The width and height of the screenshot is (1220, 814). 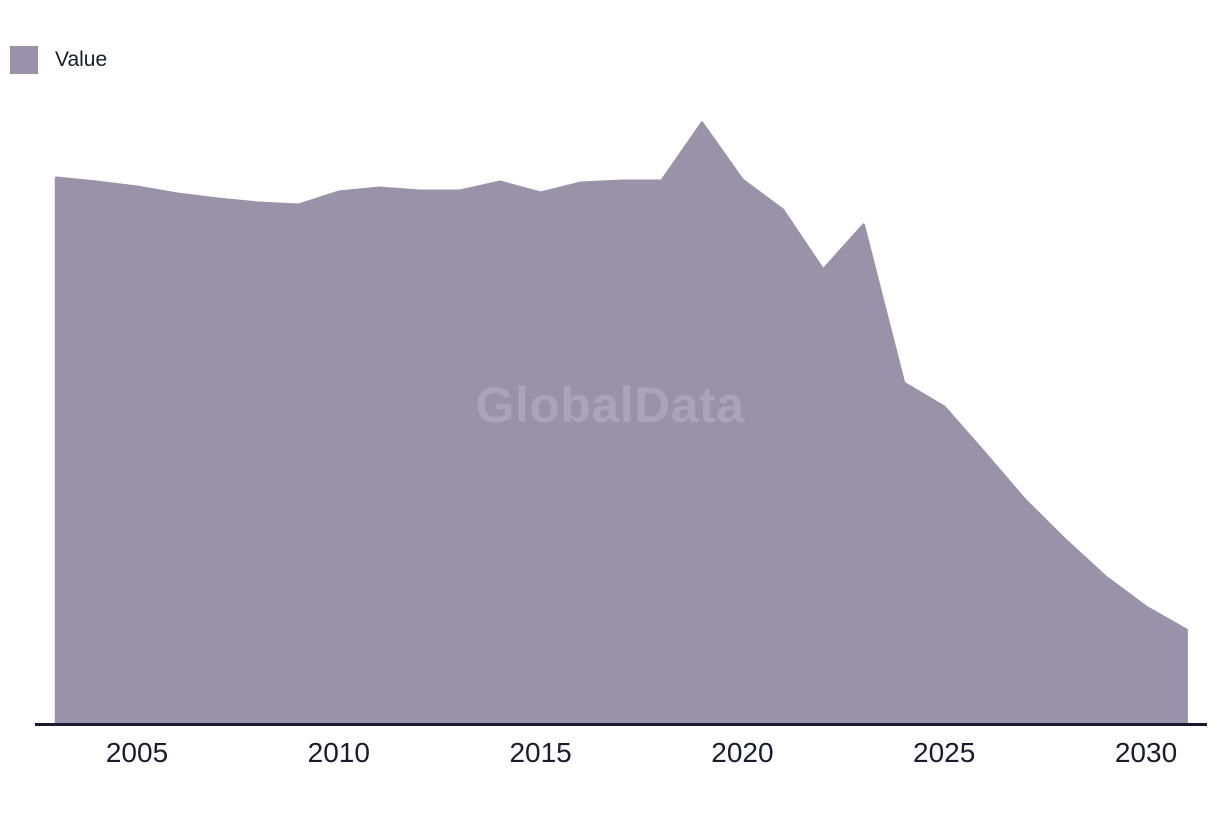 I want to click on chart-legend: Value, so click(x=58, y=60).